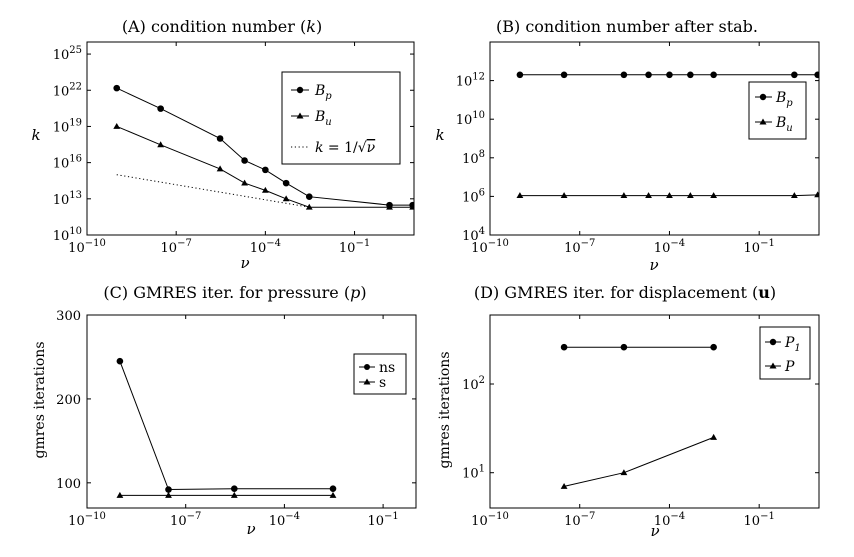 This screenshot has width=854, height=557. What do you see at coordinates (185, 520) in the screenshot?
I see `panel-c-xtick-label: 10⁻⁷` at bounding box center [185, 520].